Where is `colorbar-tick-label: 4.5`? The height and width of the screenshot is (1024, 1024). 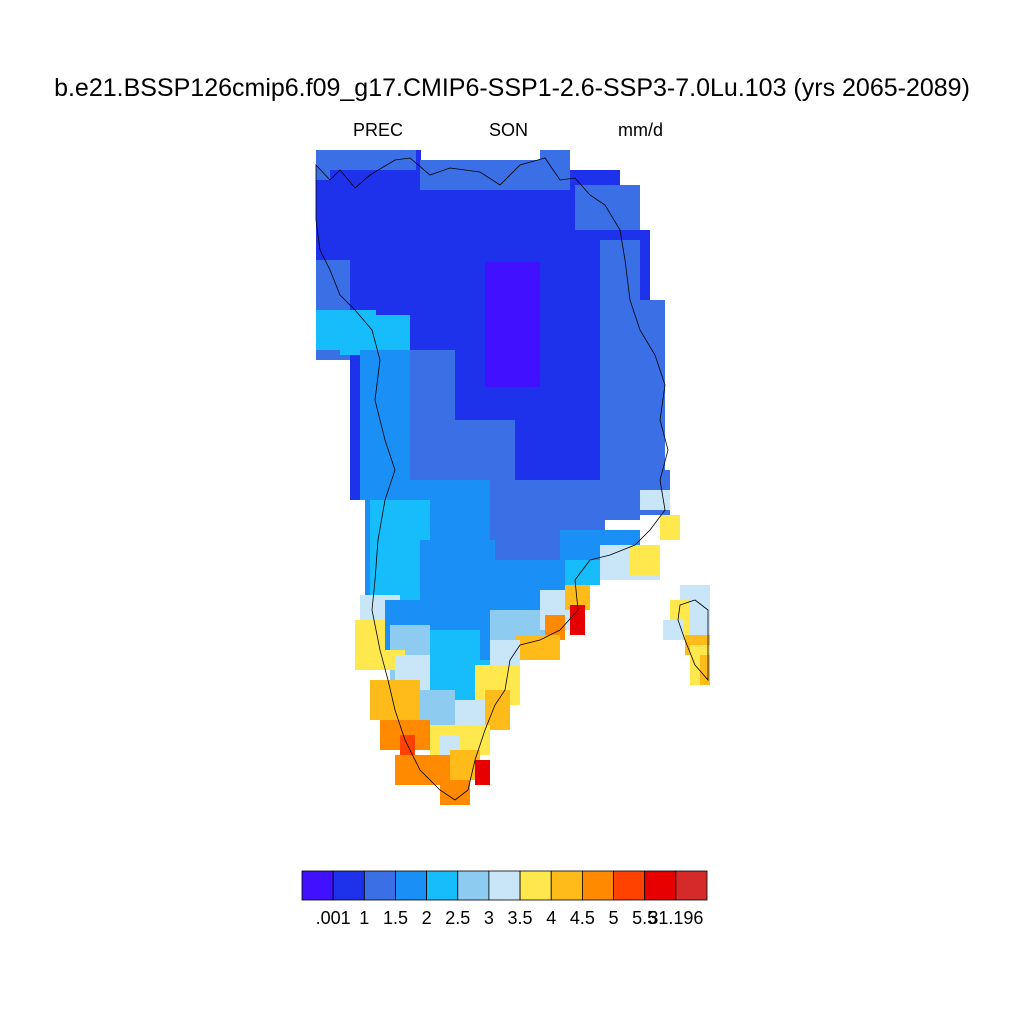
colorbar-tick-label: 4.5 is located at coordinates (582, 918).